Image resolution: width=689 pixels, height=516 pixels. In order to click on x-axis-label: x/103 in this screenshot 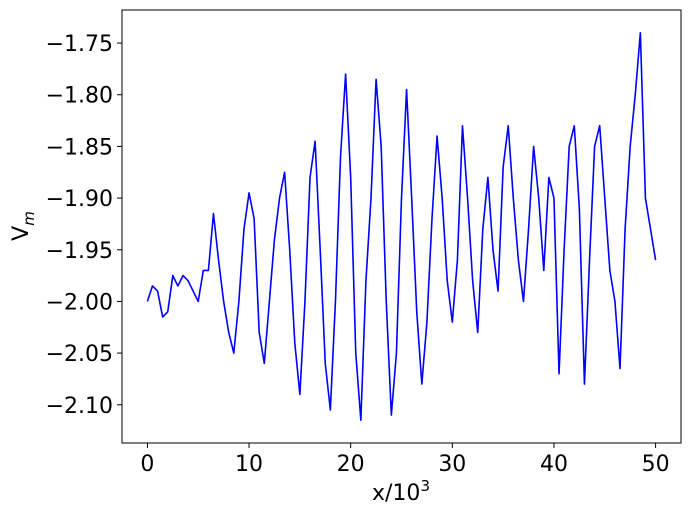, I will do `click(401, 491)`.